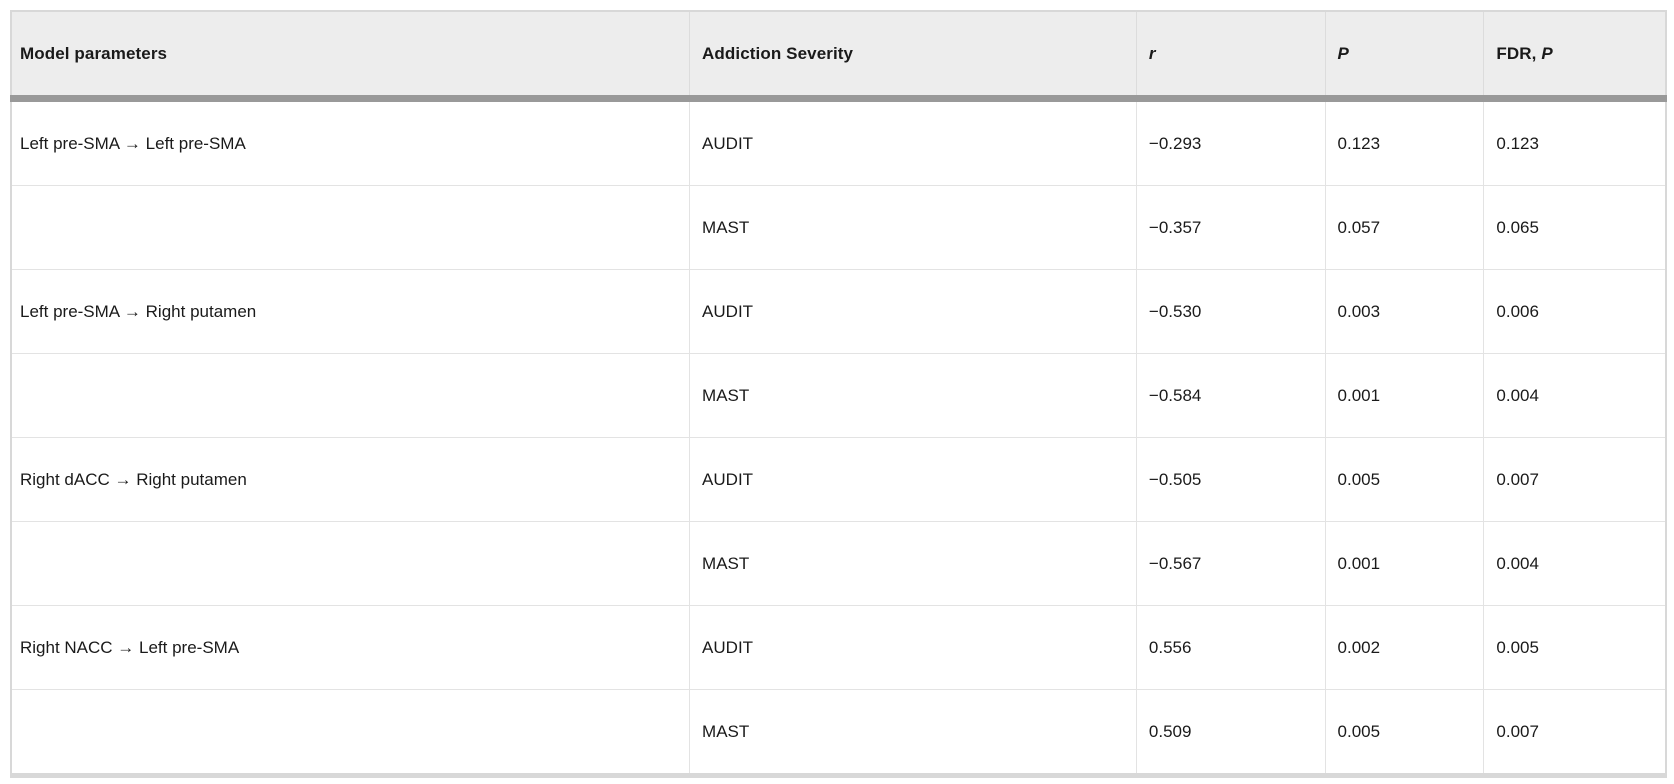  Describe the element at coordinates (1519, 53) in the screenshot. I see `header-label: FDR,` at that location.